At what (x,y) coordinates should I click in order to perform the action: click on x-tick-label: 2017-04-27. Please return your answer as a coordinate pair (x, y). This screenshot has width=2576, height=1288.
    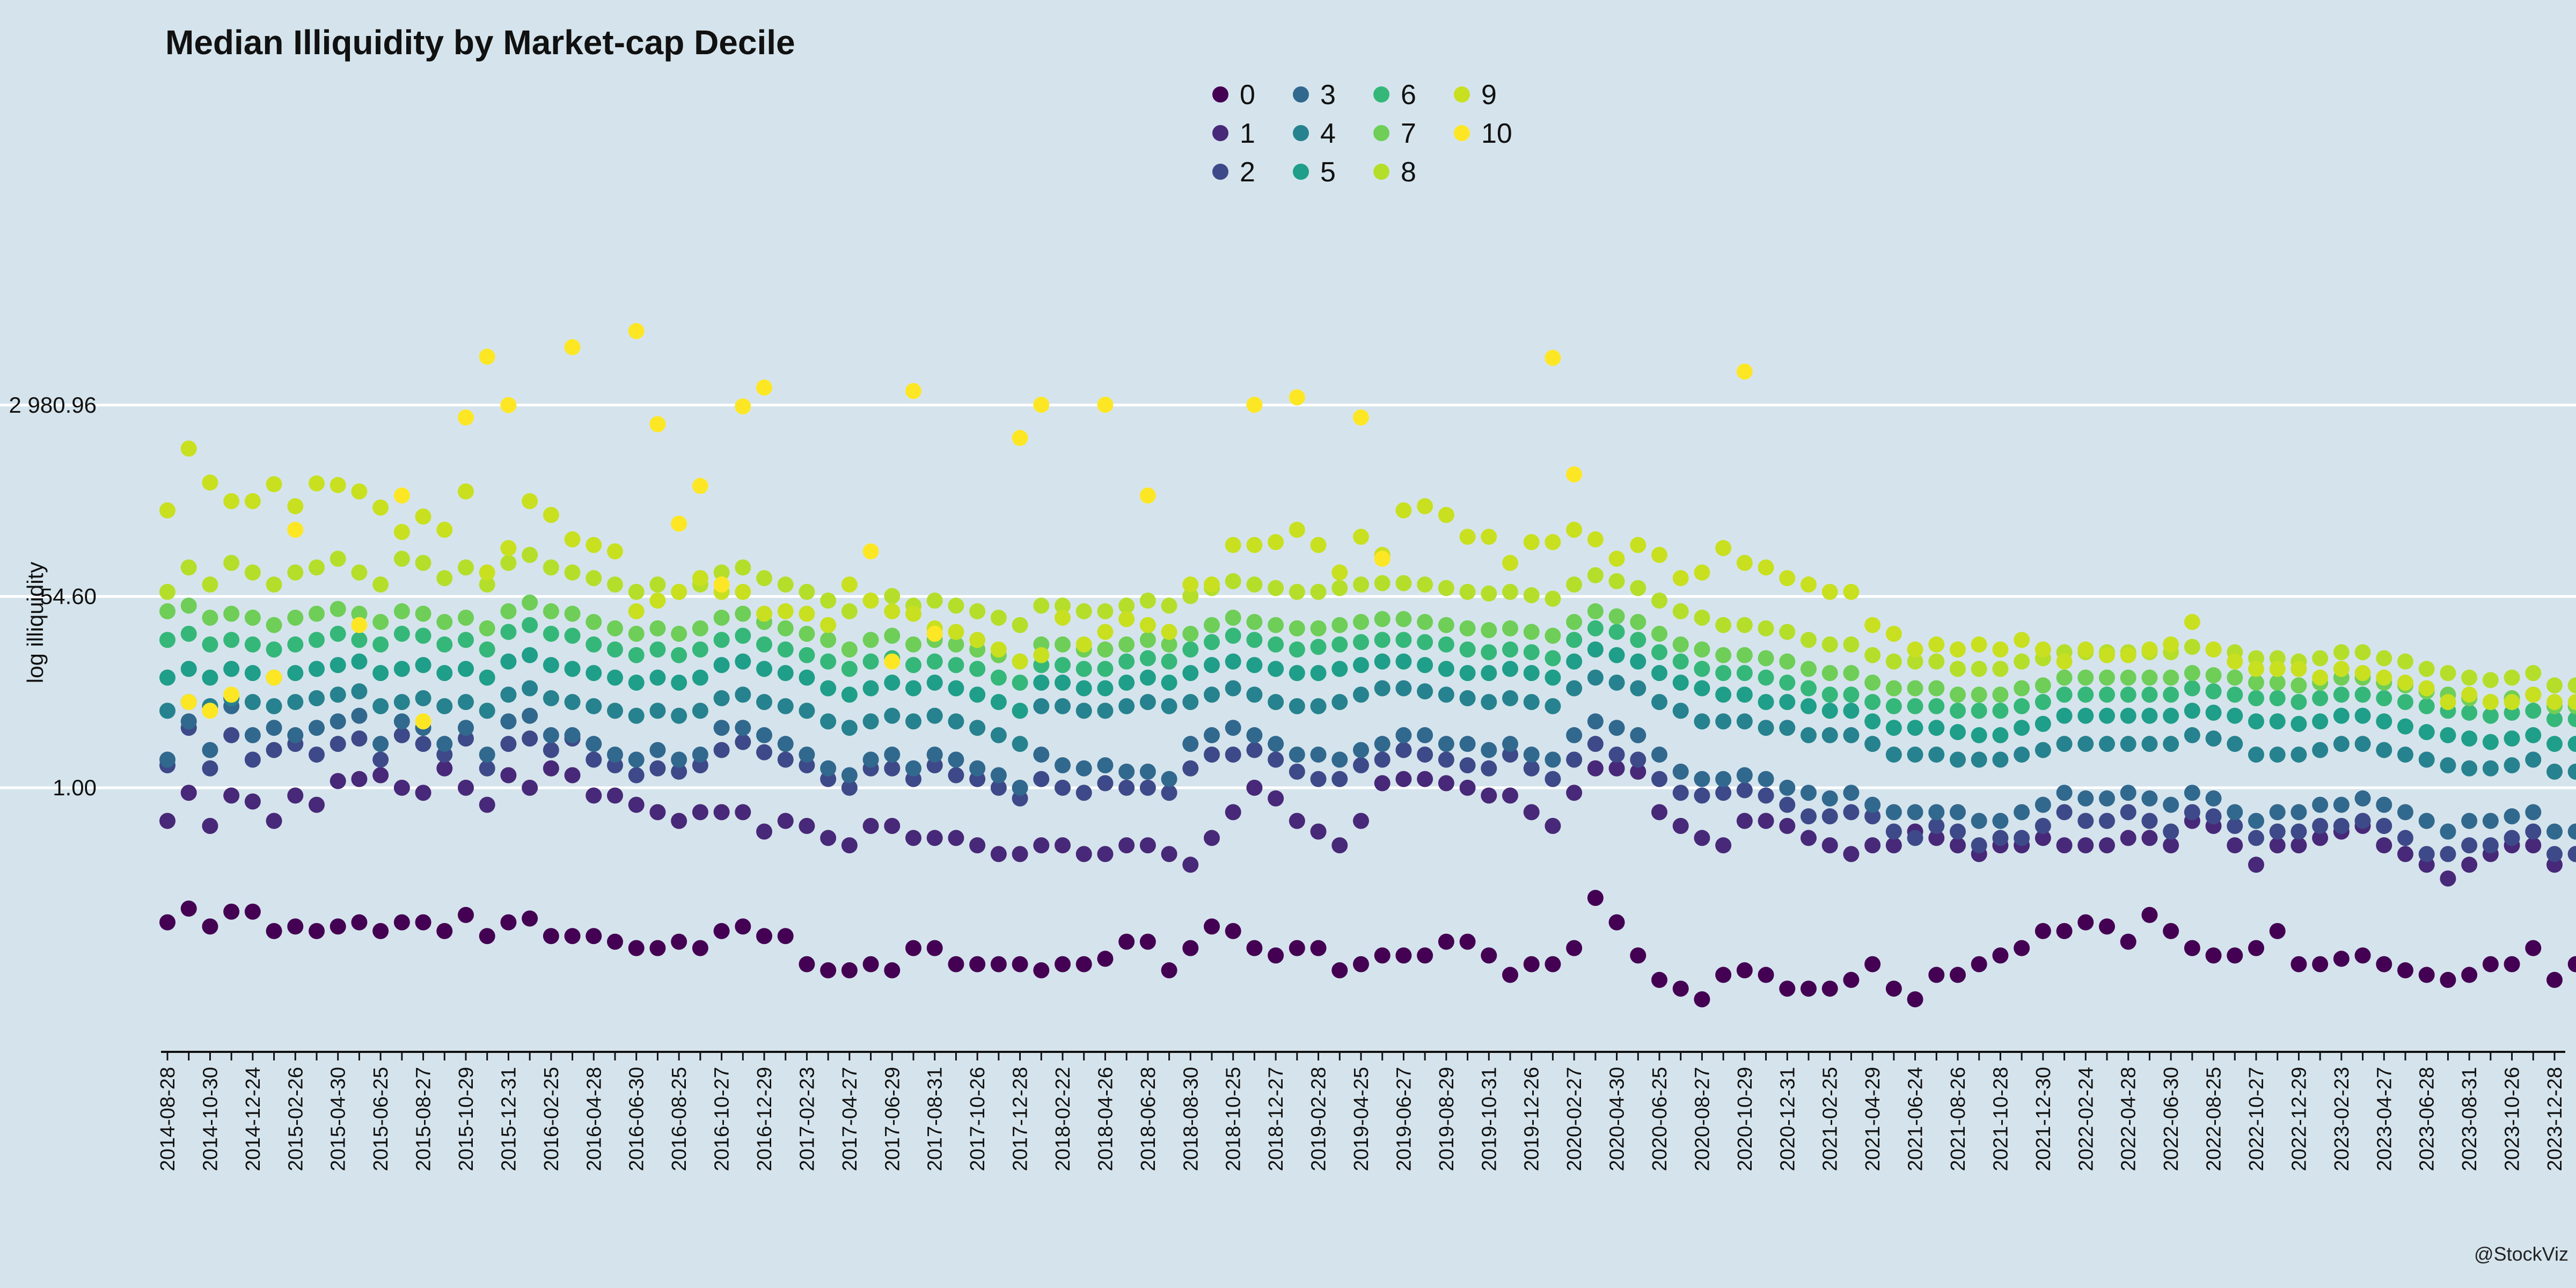
    Looking at the image, I should click on (850, 1119).